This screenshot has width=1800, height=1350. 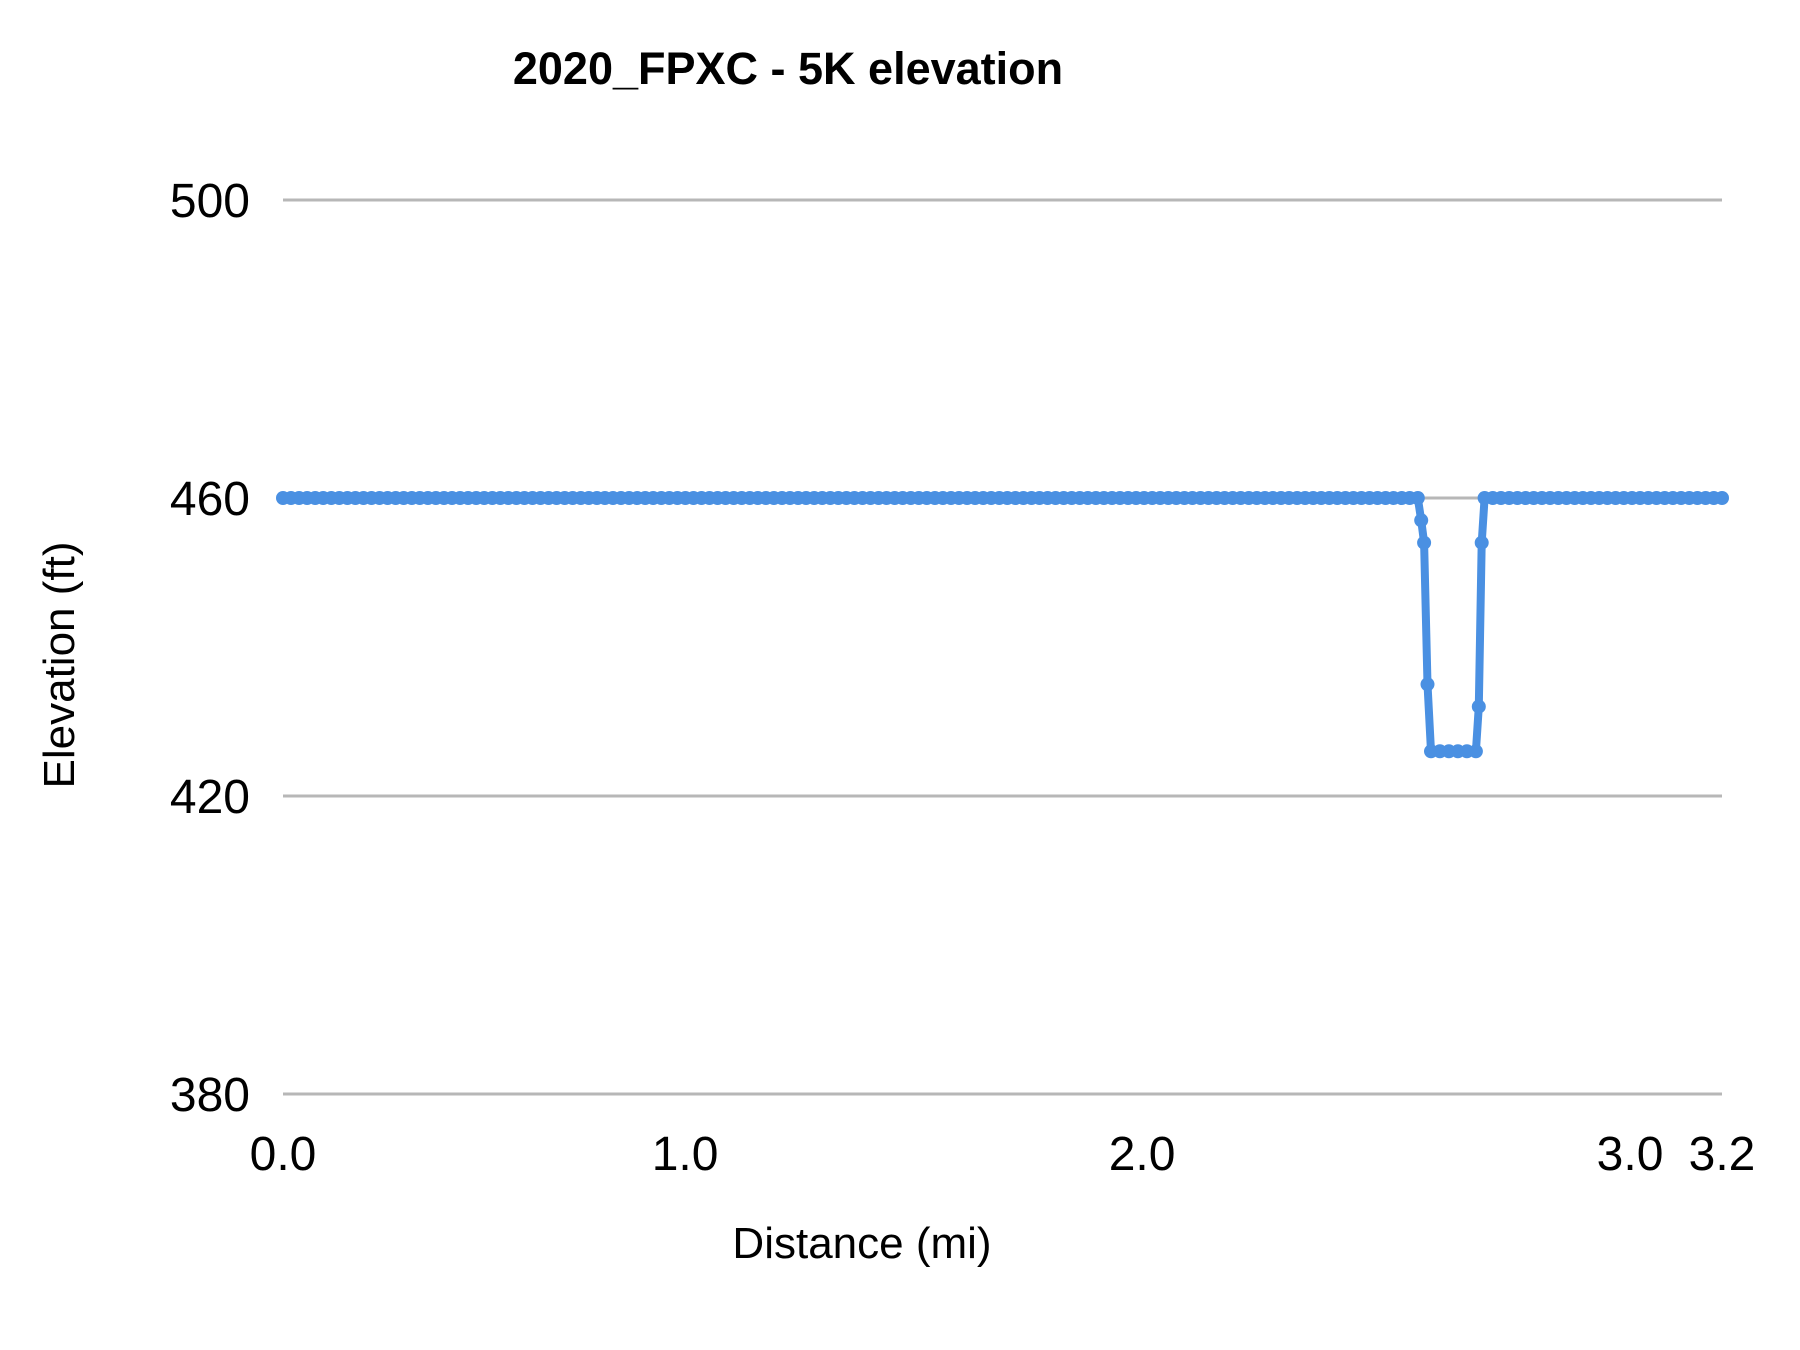 I want to click on y-tick-label-460: 460, so click(x=210, y=499).